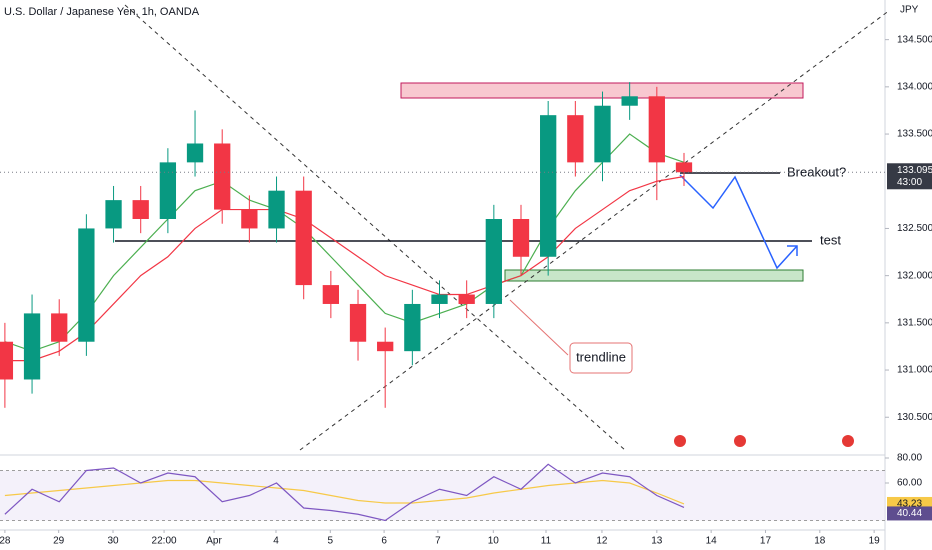  What do you see at coordinates (494, 541) in the screenshot?
I see `x-tick-label: 10` at bounding box center [494, 541].